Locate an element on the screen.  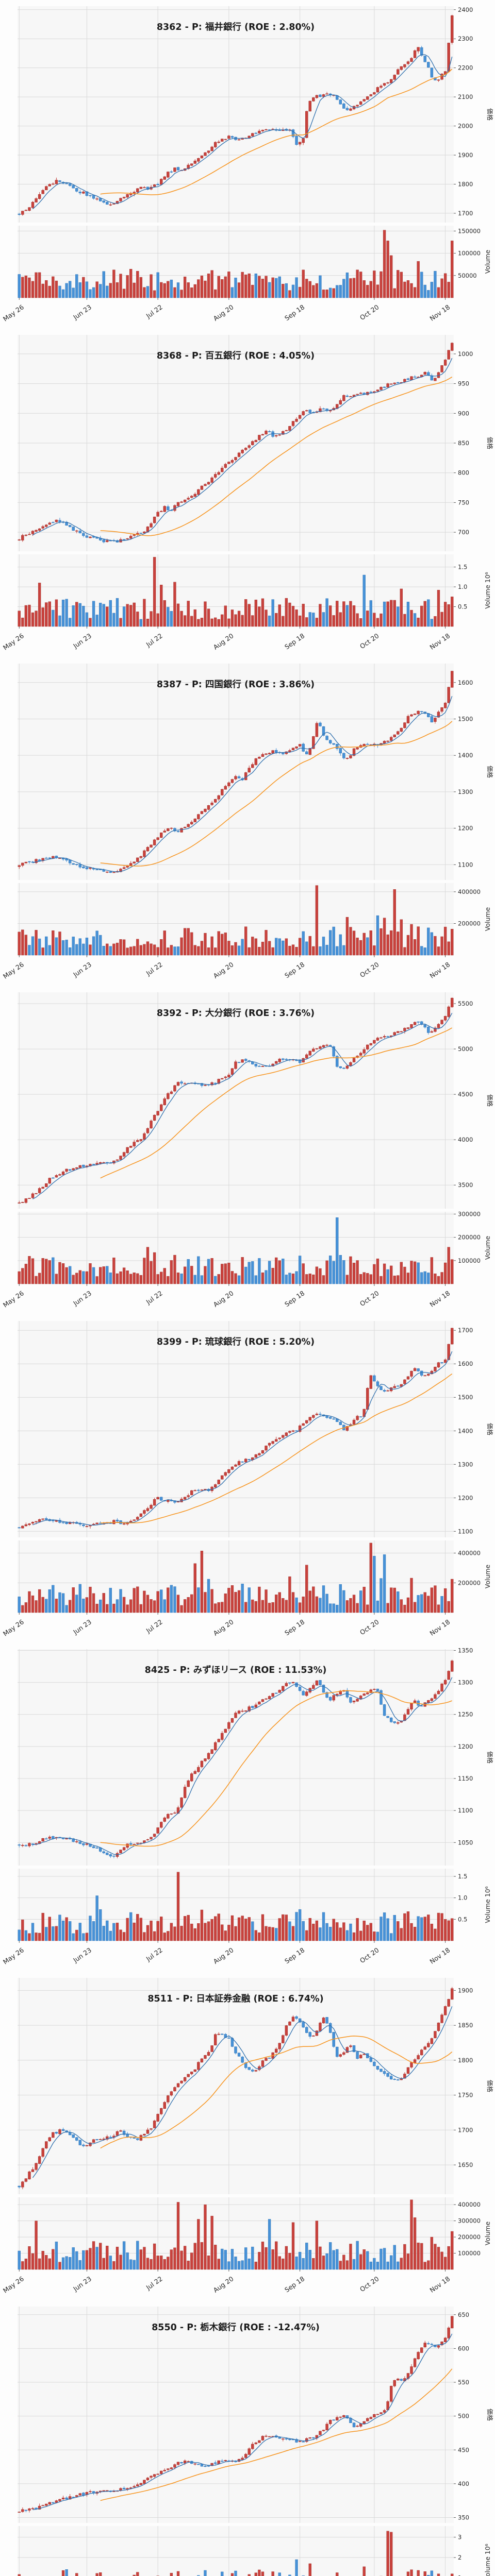
x-tick-label: Aug 20 is located at coordinates (223, 1299).